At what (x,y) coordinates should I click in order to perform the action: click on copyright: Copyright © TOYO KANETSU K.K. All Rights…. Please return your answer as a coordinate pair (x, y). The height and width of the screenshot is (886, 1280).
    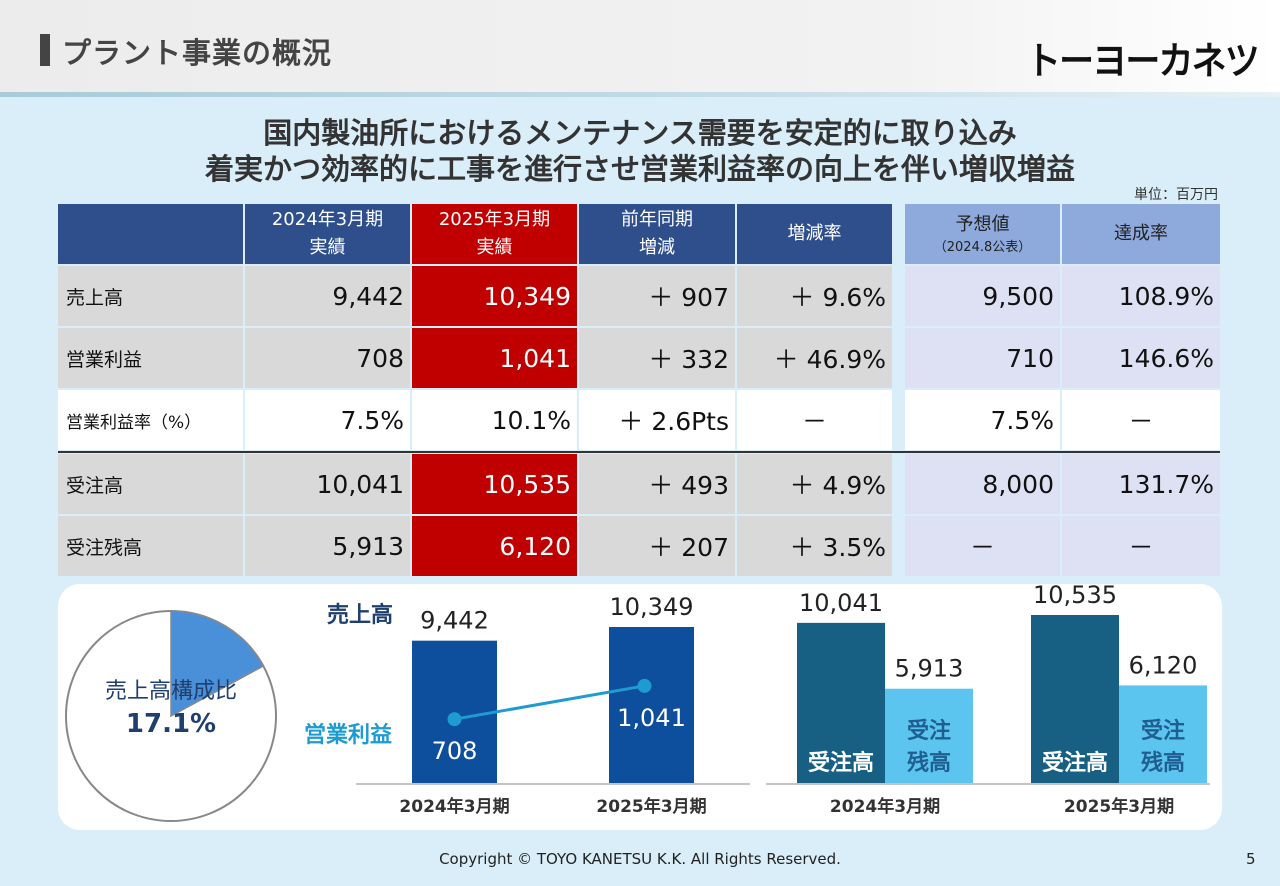
    Looking at the image, I should click on (640, 859).